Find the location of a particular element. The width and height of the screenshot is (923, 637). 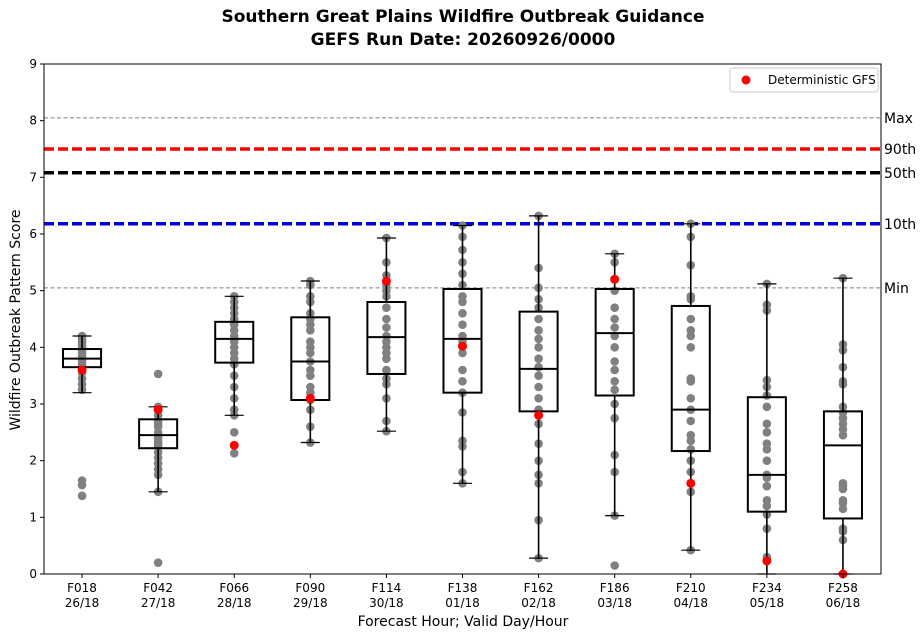

x-tick-valid: 05/18 is located at coordinates (767, 603).